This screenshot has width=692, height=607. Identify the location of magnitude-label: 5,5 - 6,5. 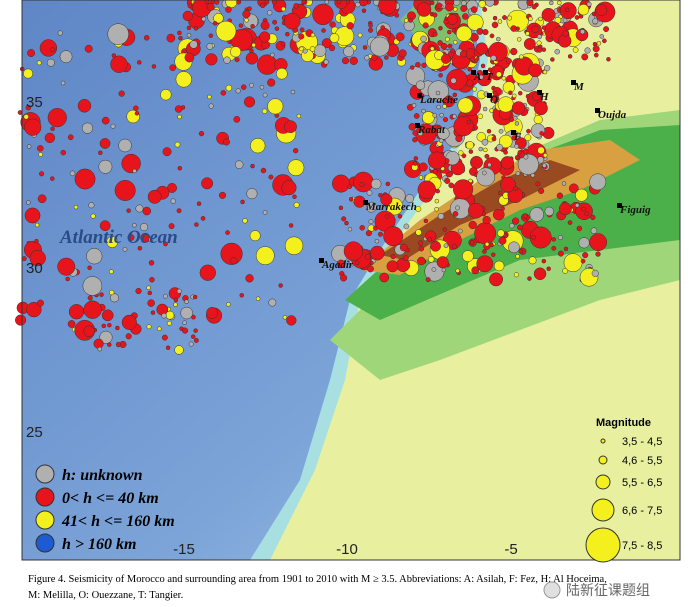
(642, 483).